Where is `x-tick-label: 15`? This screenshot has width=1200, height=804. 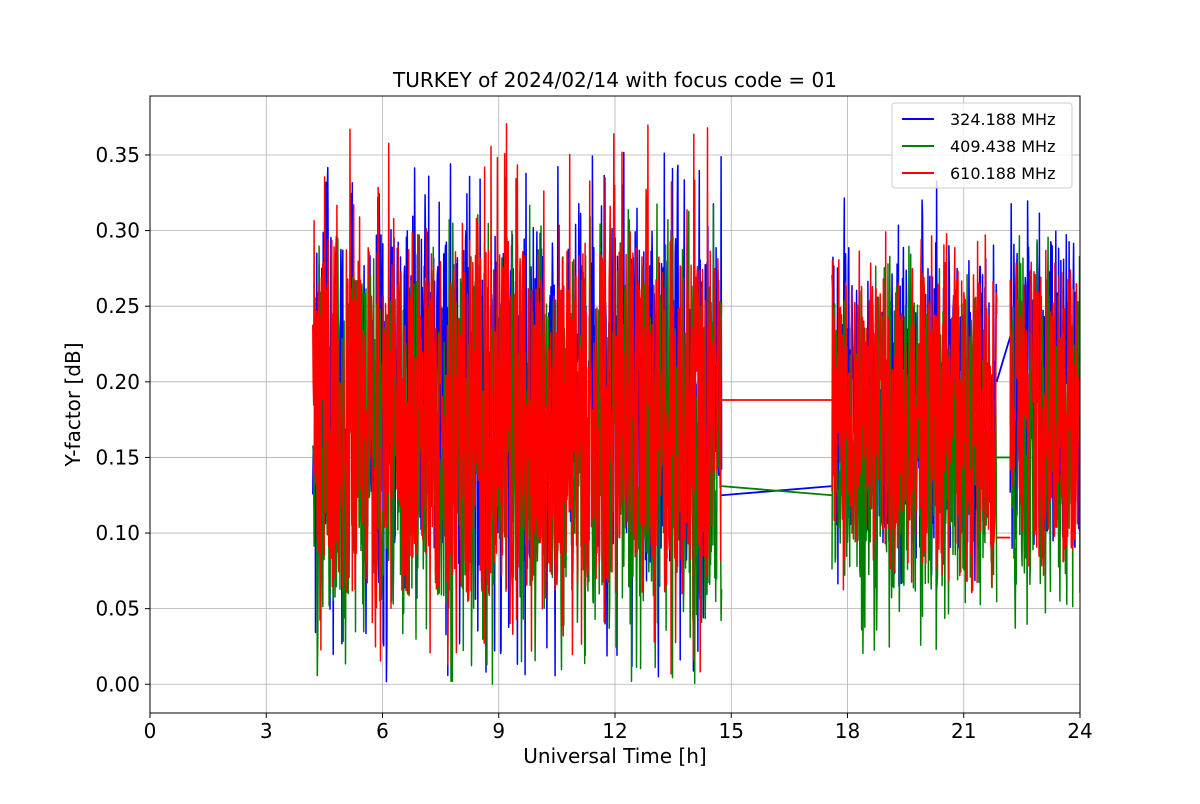
x-tick-label: 15 is located at coordinates (731, 731).